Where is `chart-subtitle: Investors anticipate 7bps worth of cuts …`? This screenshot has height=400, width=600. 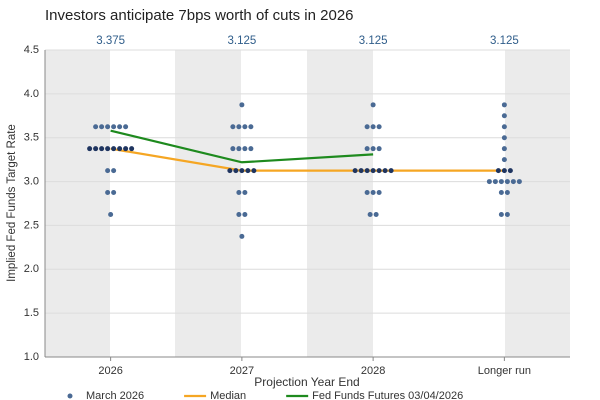
chart-subtitle: Investors anticipate 7bps worth of cuts … is located at coordinates (199, 15).